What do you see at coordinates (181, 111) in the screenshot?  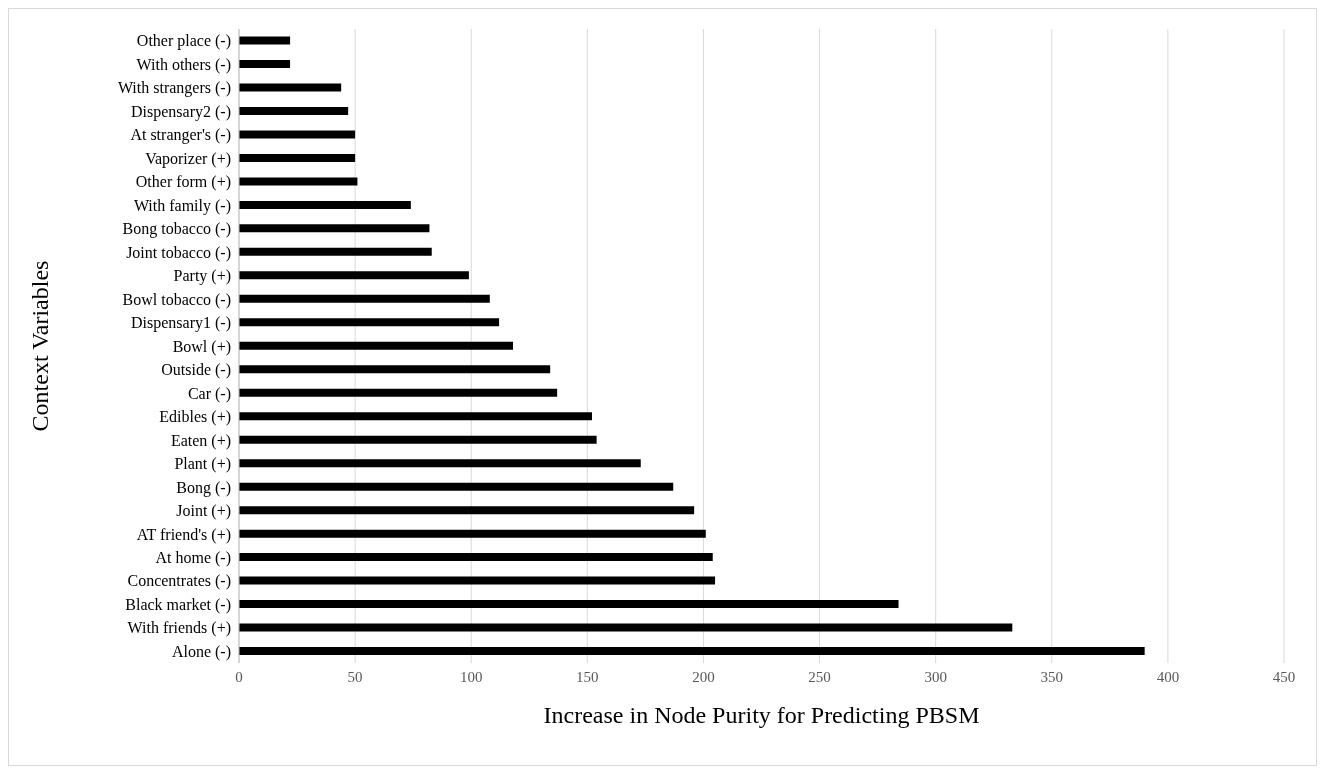 I see `y-tick-label: Dispensary2 (-)` at bounding box center [181, 111].